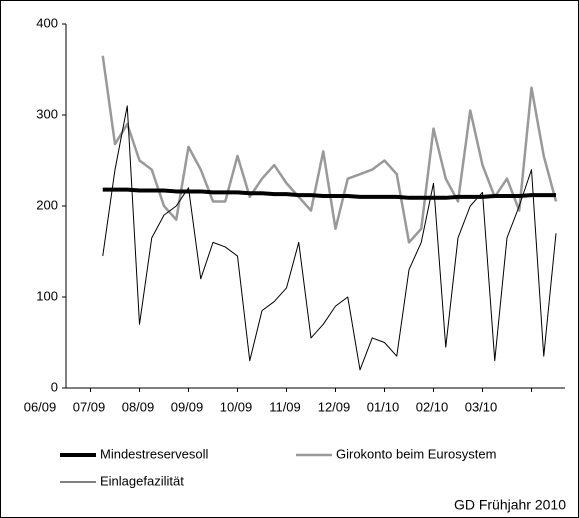  I want to click on y-tick-label: 200, so click(47, 204).